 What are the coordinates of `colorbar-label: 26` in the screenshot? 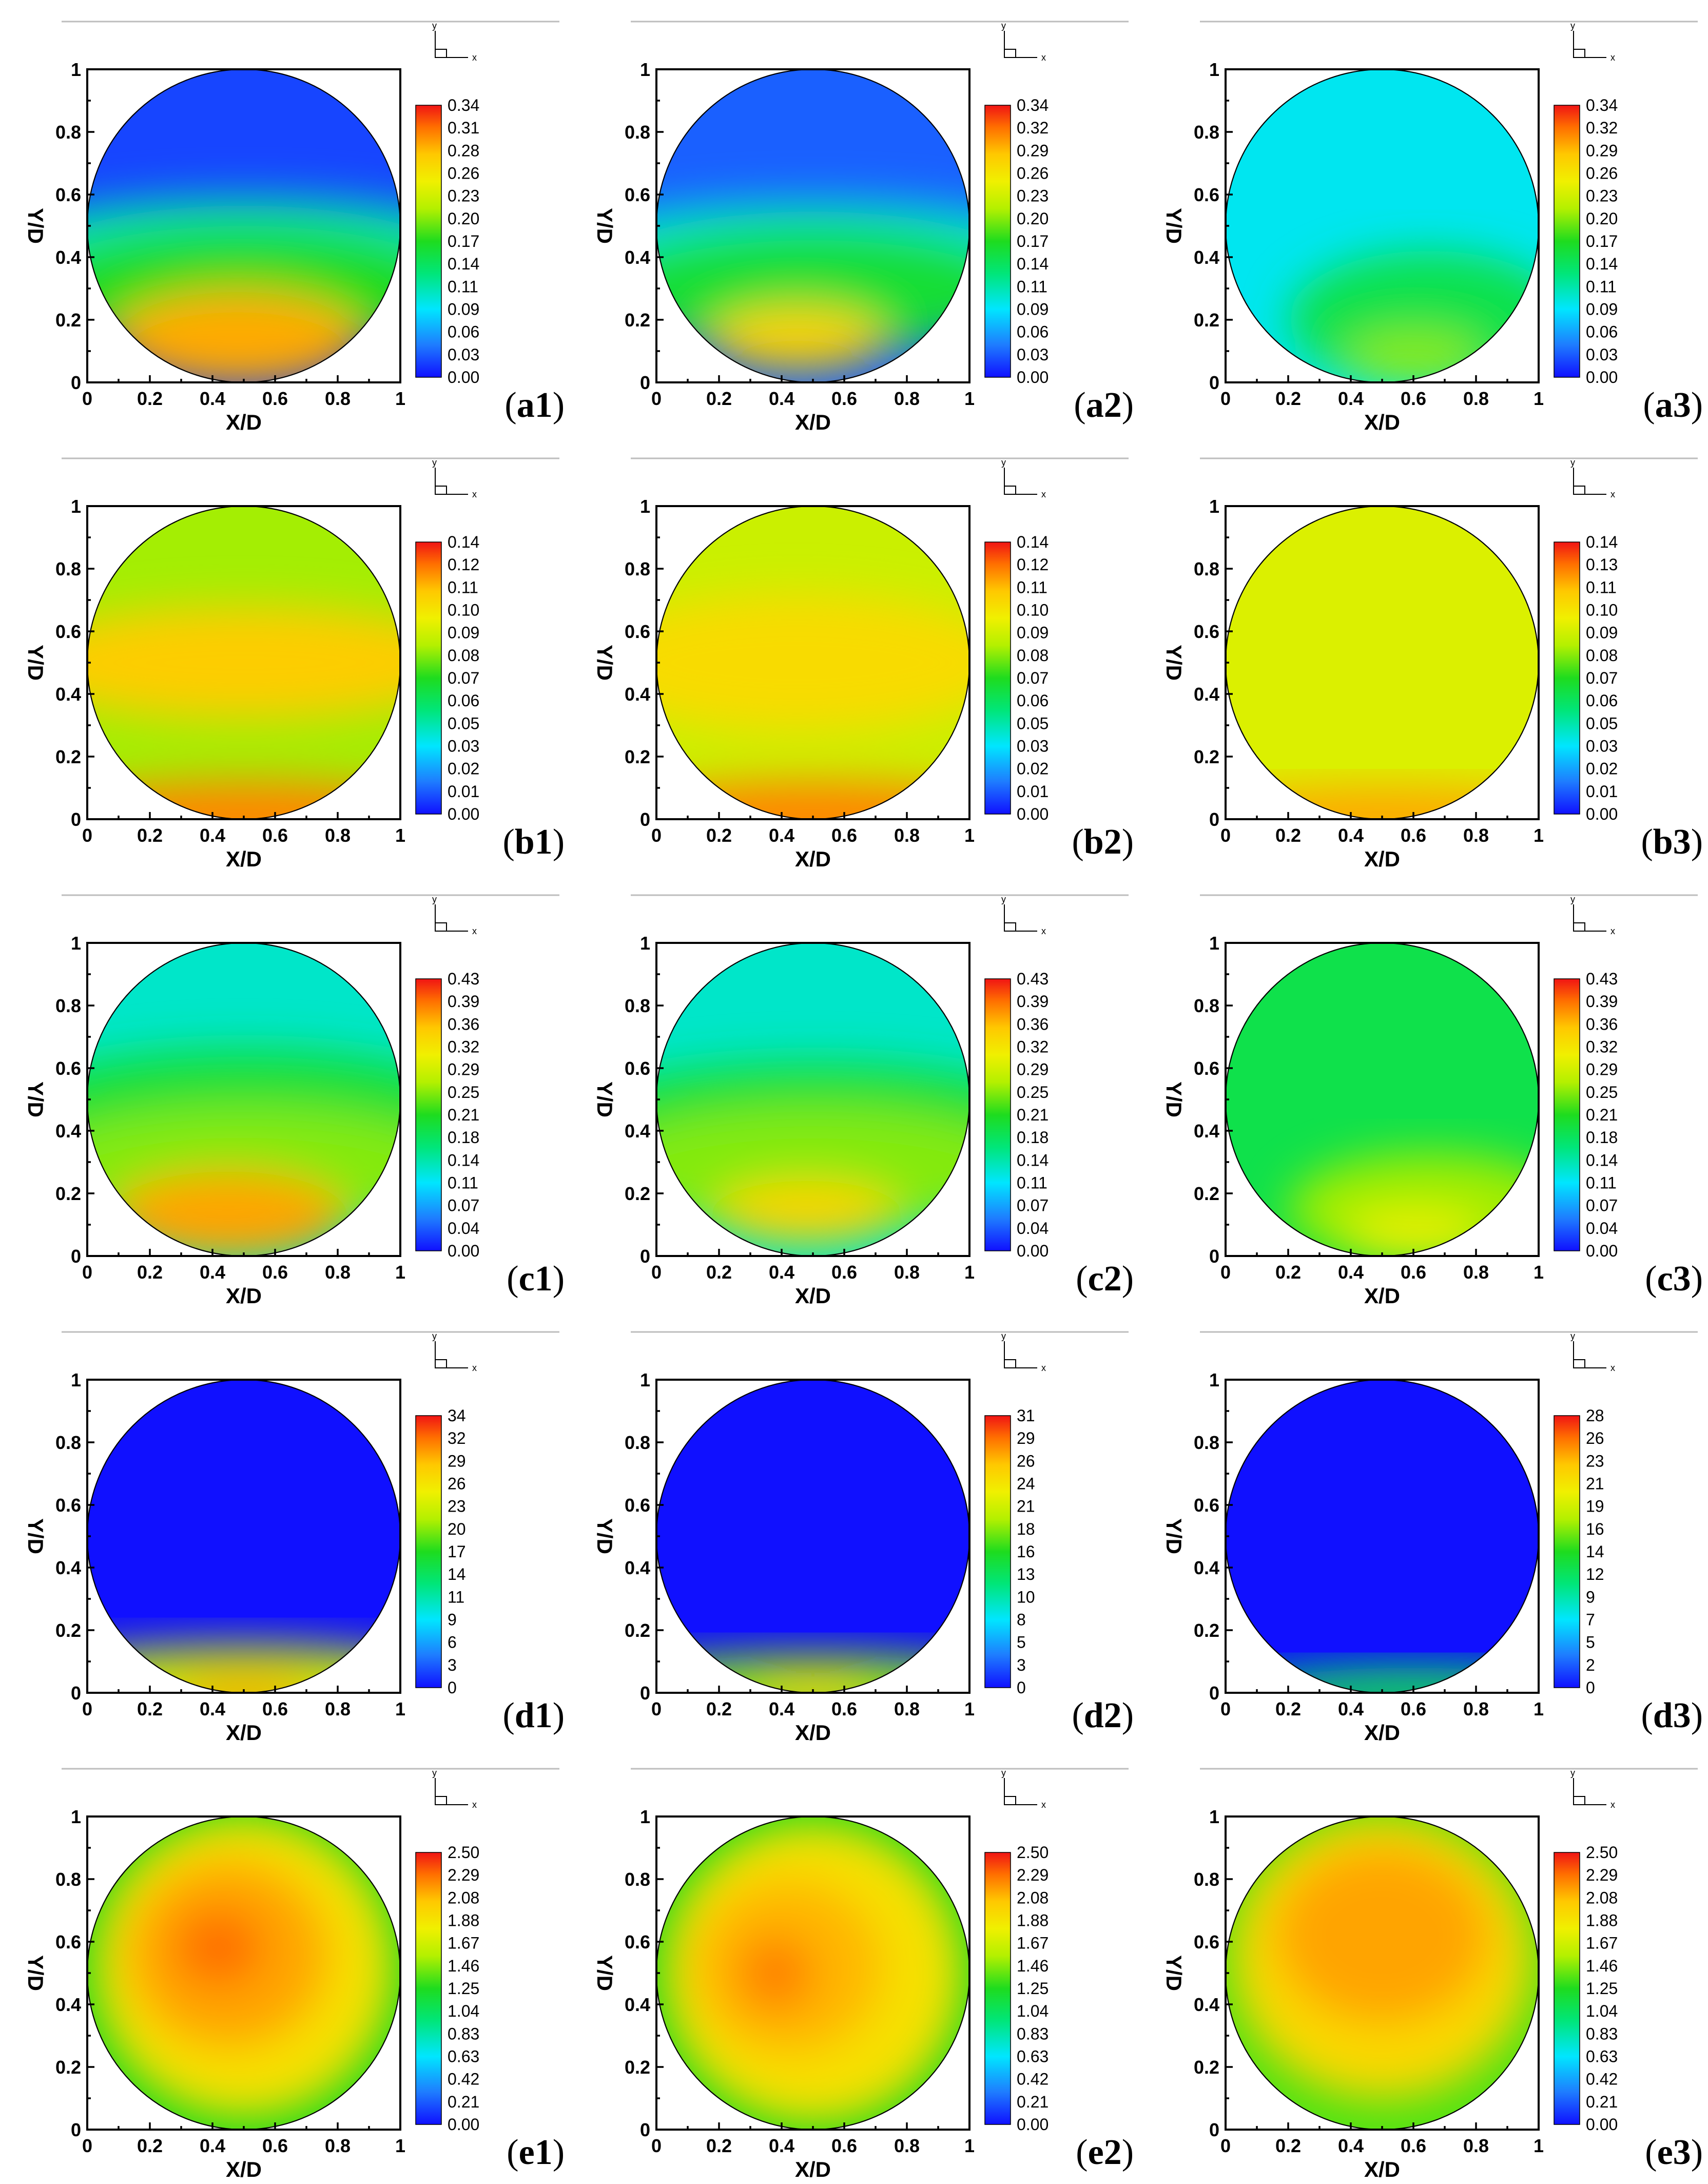 It's located at (457, 1484).